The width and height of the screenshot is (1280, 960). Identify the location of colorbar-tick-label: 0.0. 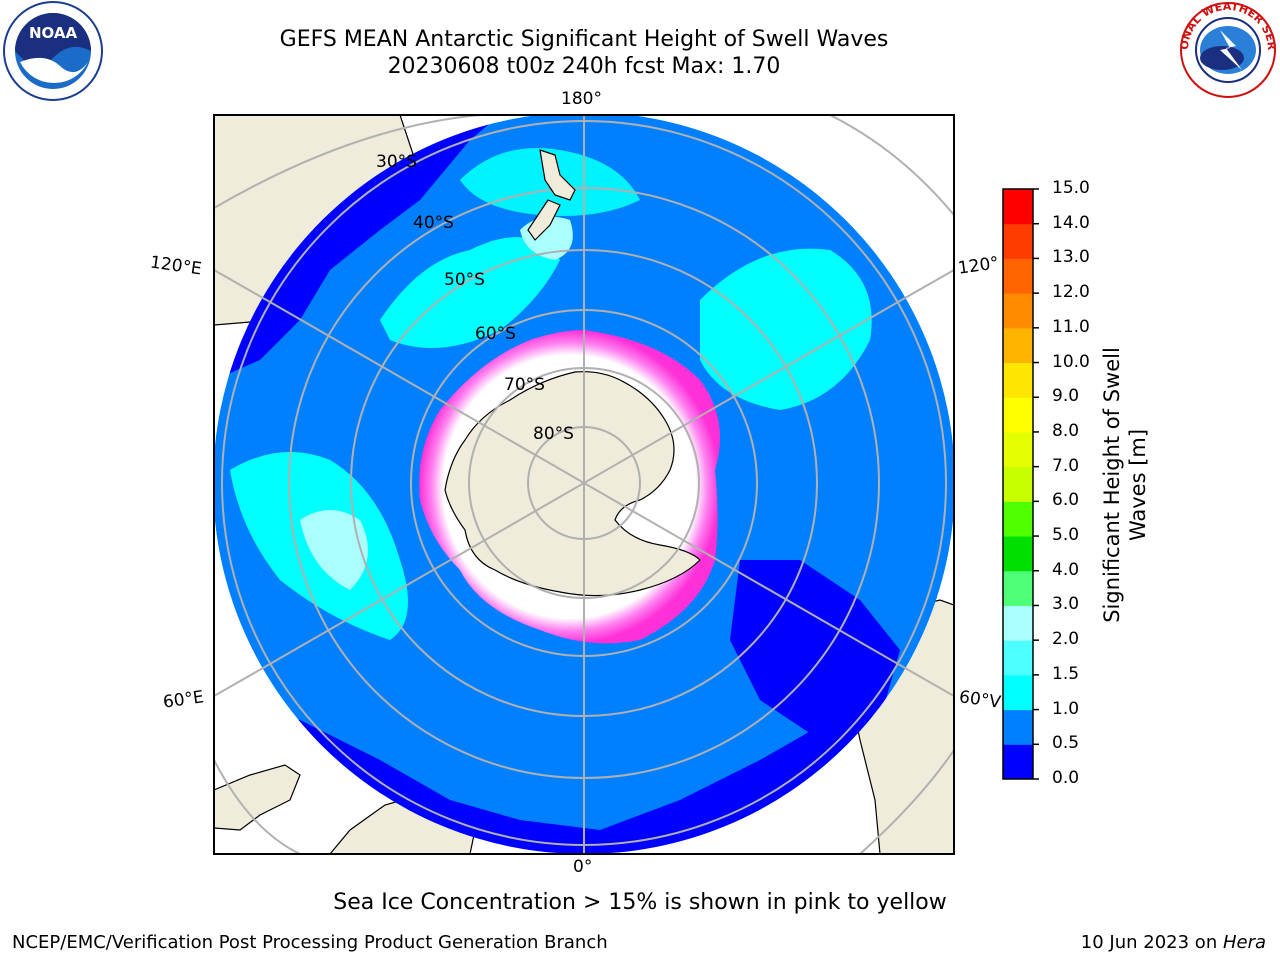
(1066, 778).